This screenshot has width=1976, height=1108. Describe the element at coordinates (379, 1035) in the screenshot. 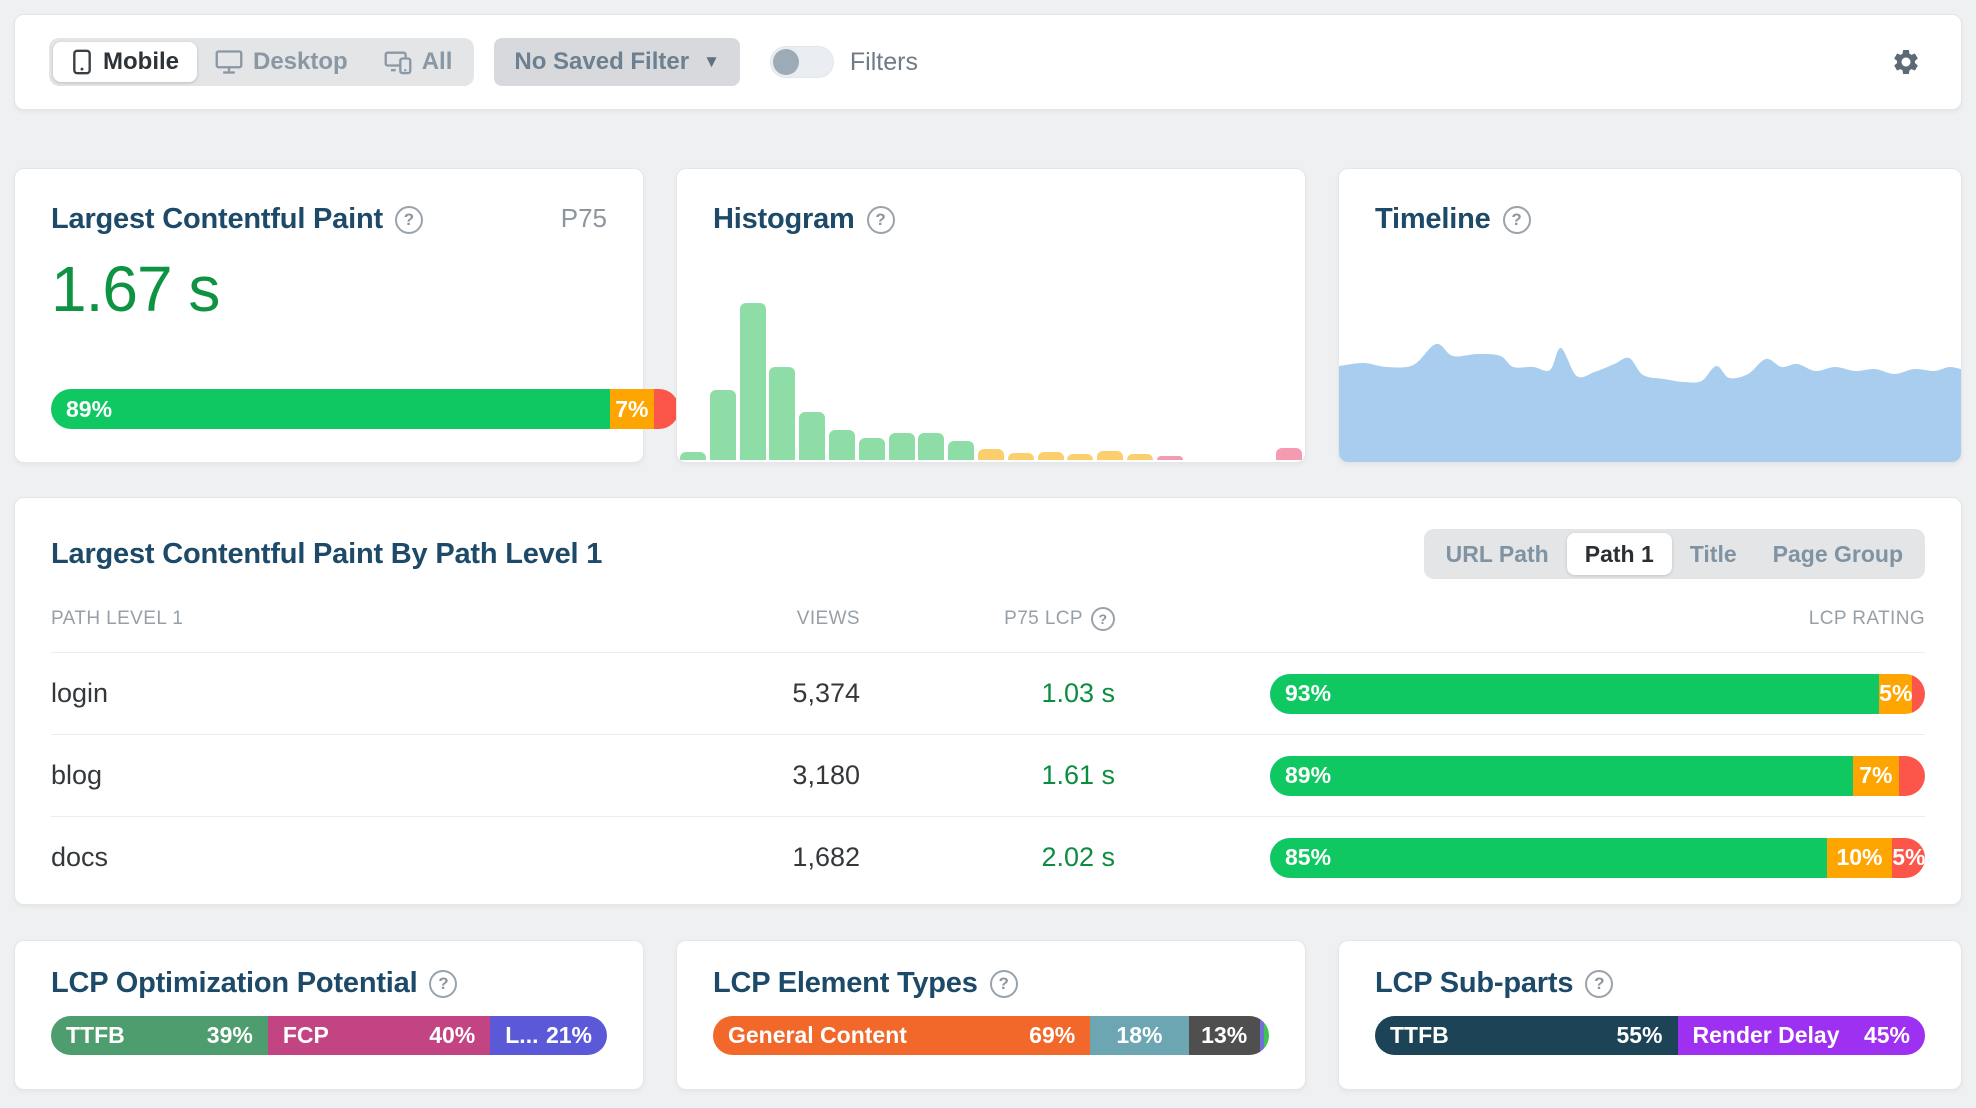

I see `bar-segment: FCP 40%` at that location.